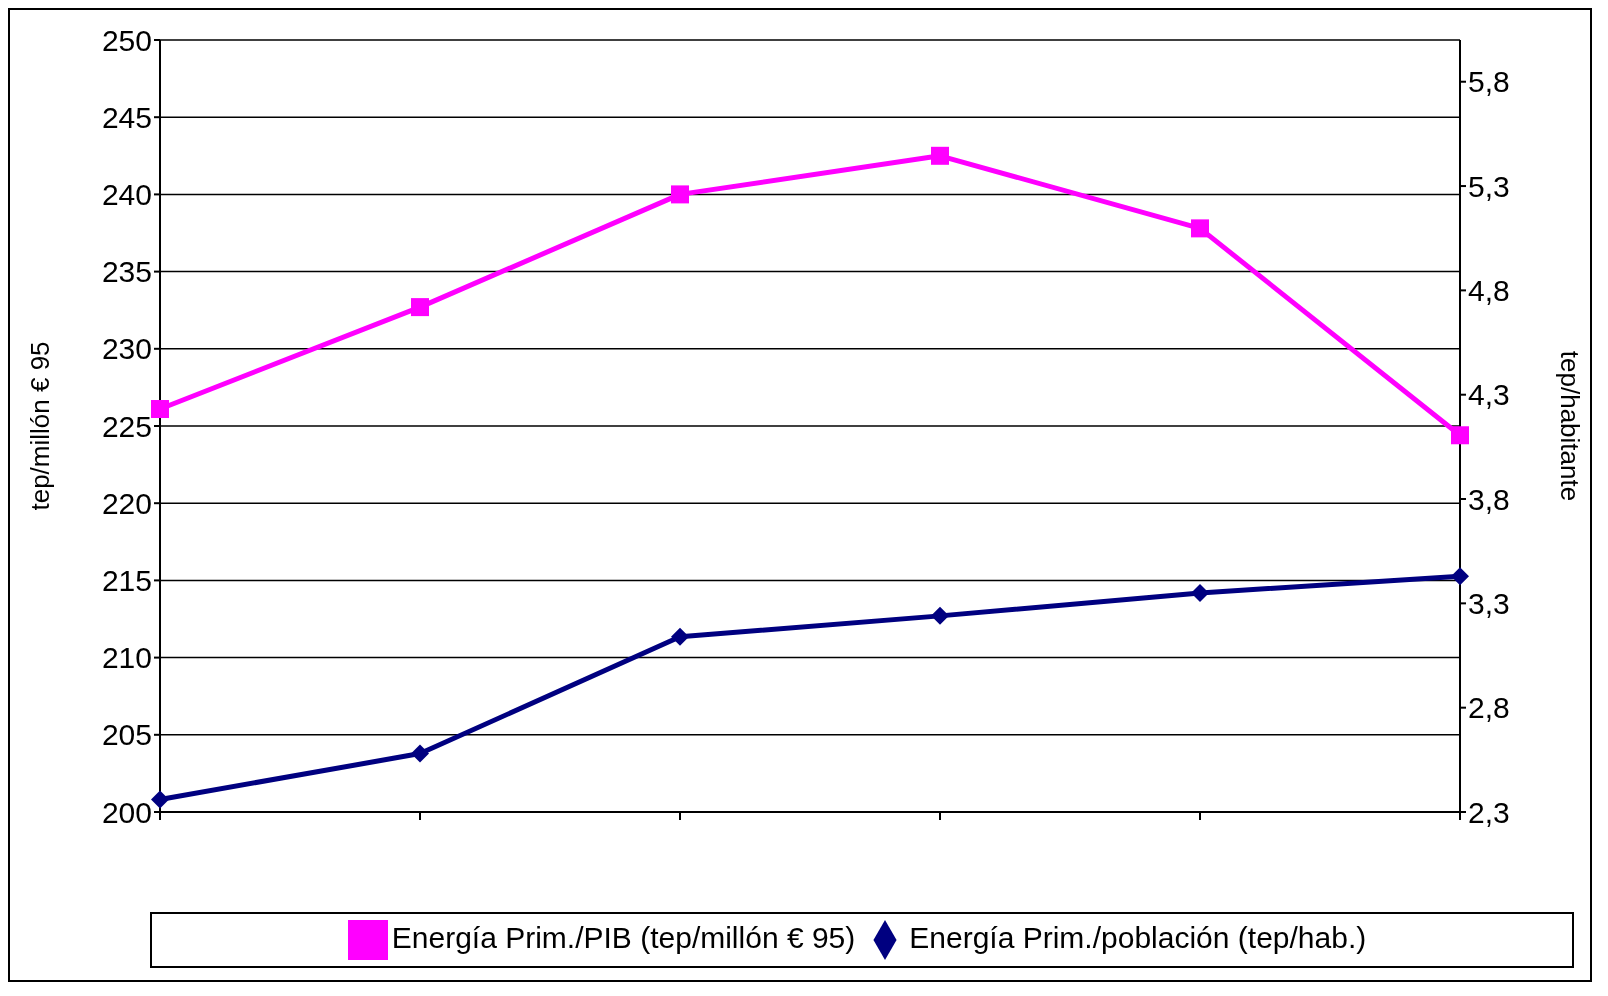 The width and height of the screenshot is (1608, 996). I want to click on y-tick-label: 230, so click(126, 349).